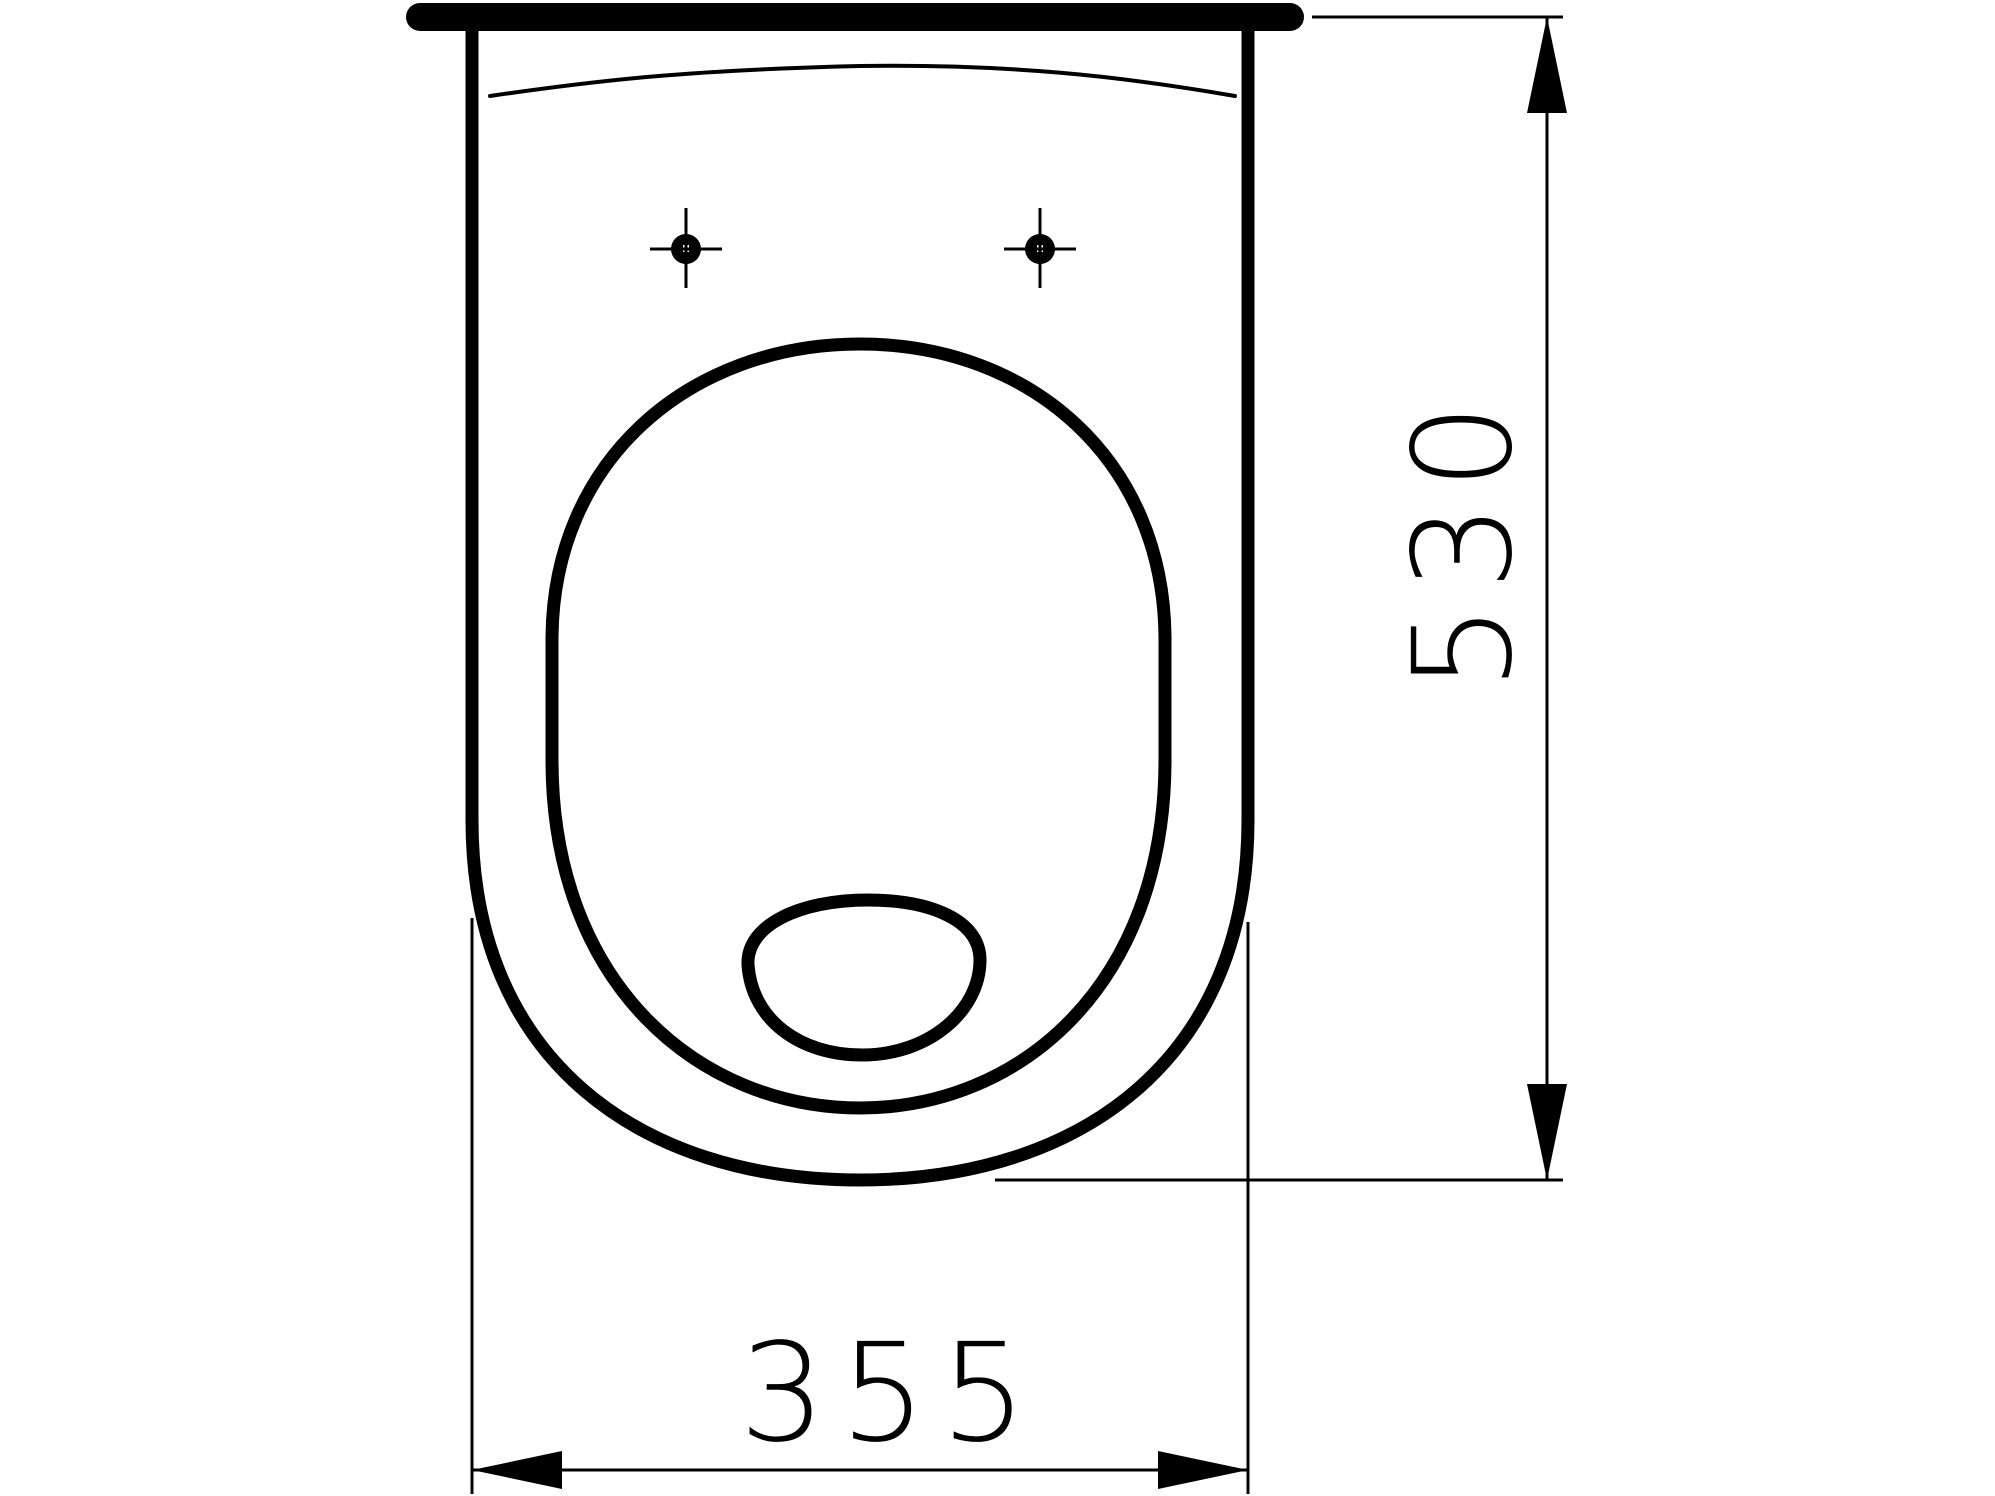  Describe the element at coordinates (686, 248) in the screenshot. I see `seat-mounting-hole-left` at that location.